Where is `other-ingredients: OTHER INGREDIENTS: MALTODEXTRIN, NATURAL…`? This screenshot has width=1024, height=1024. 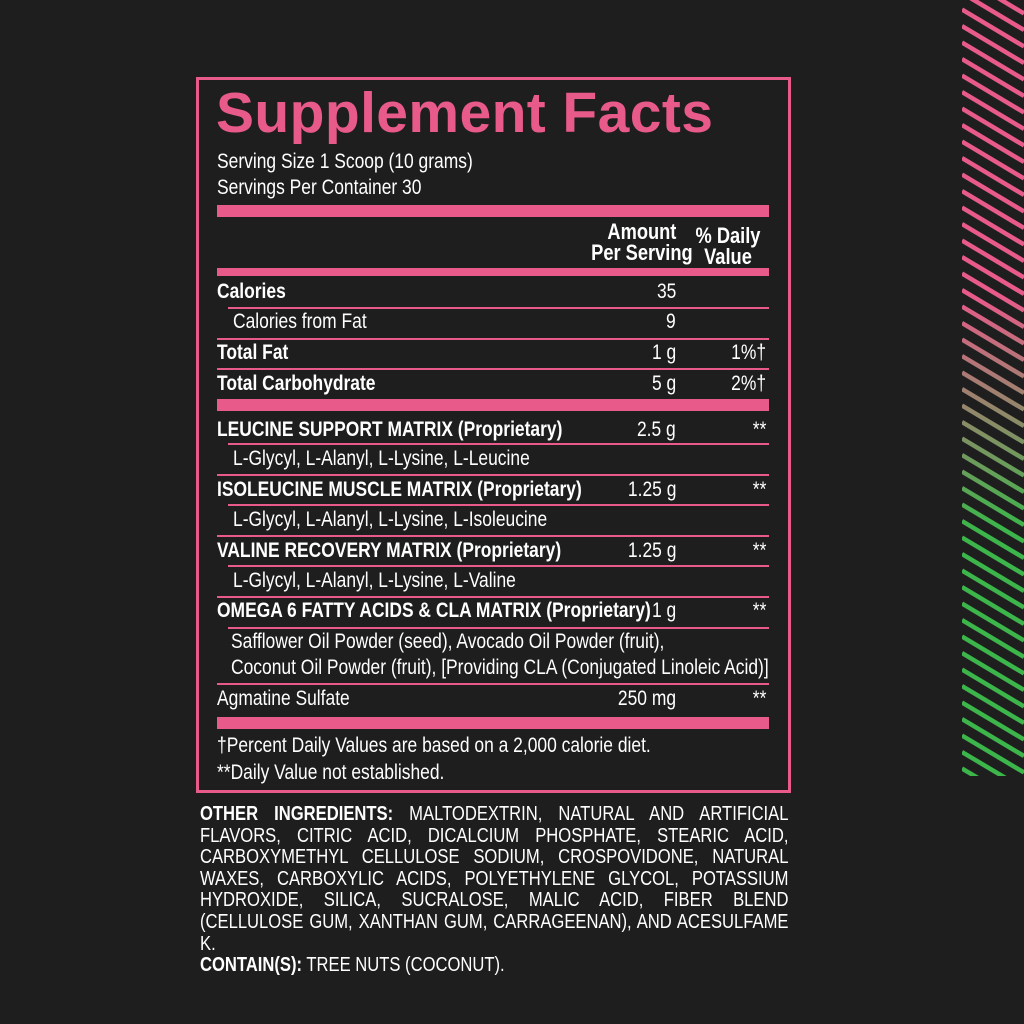
other-ingredients: OTHER INGREDIENTS: MALTODEXTRIN, NATURAL… is located at coordinates (494, 890).